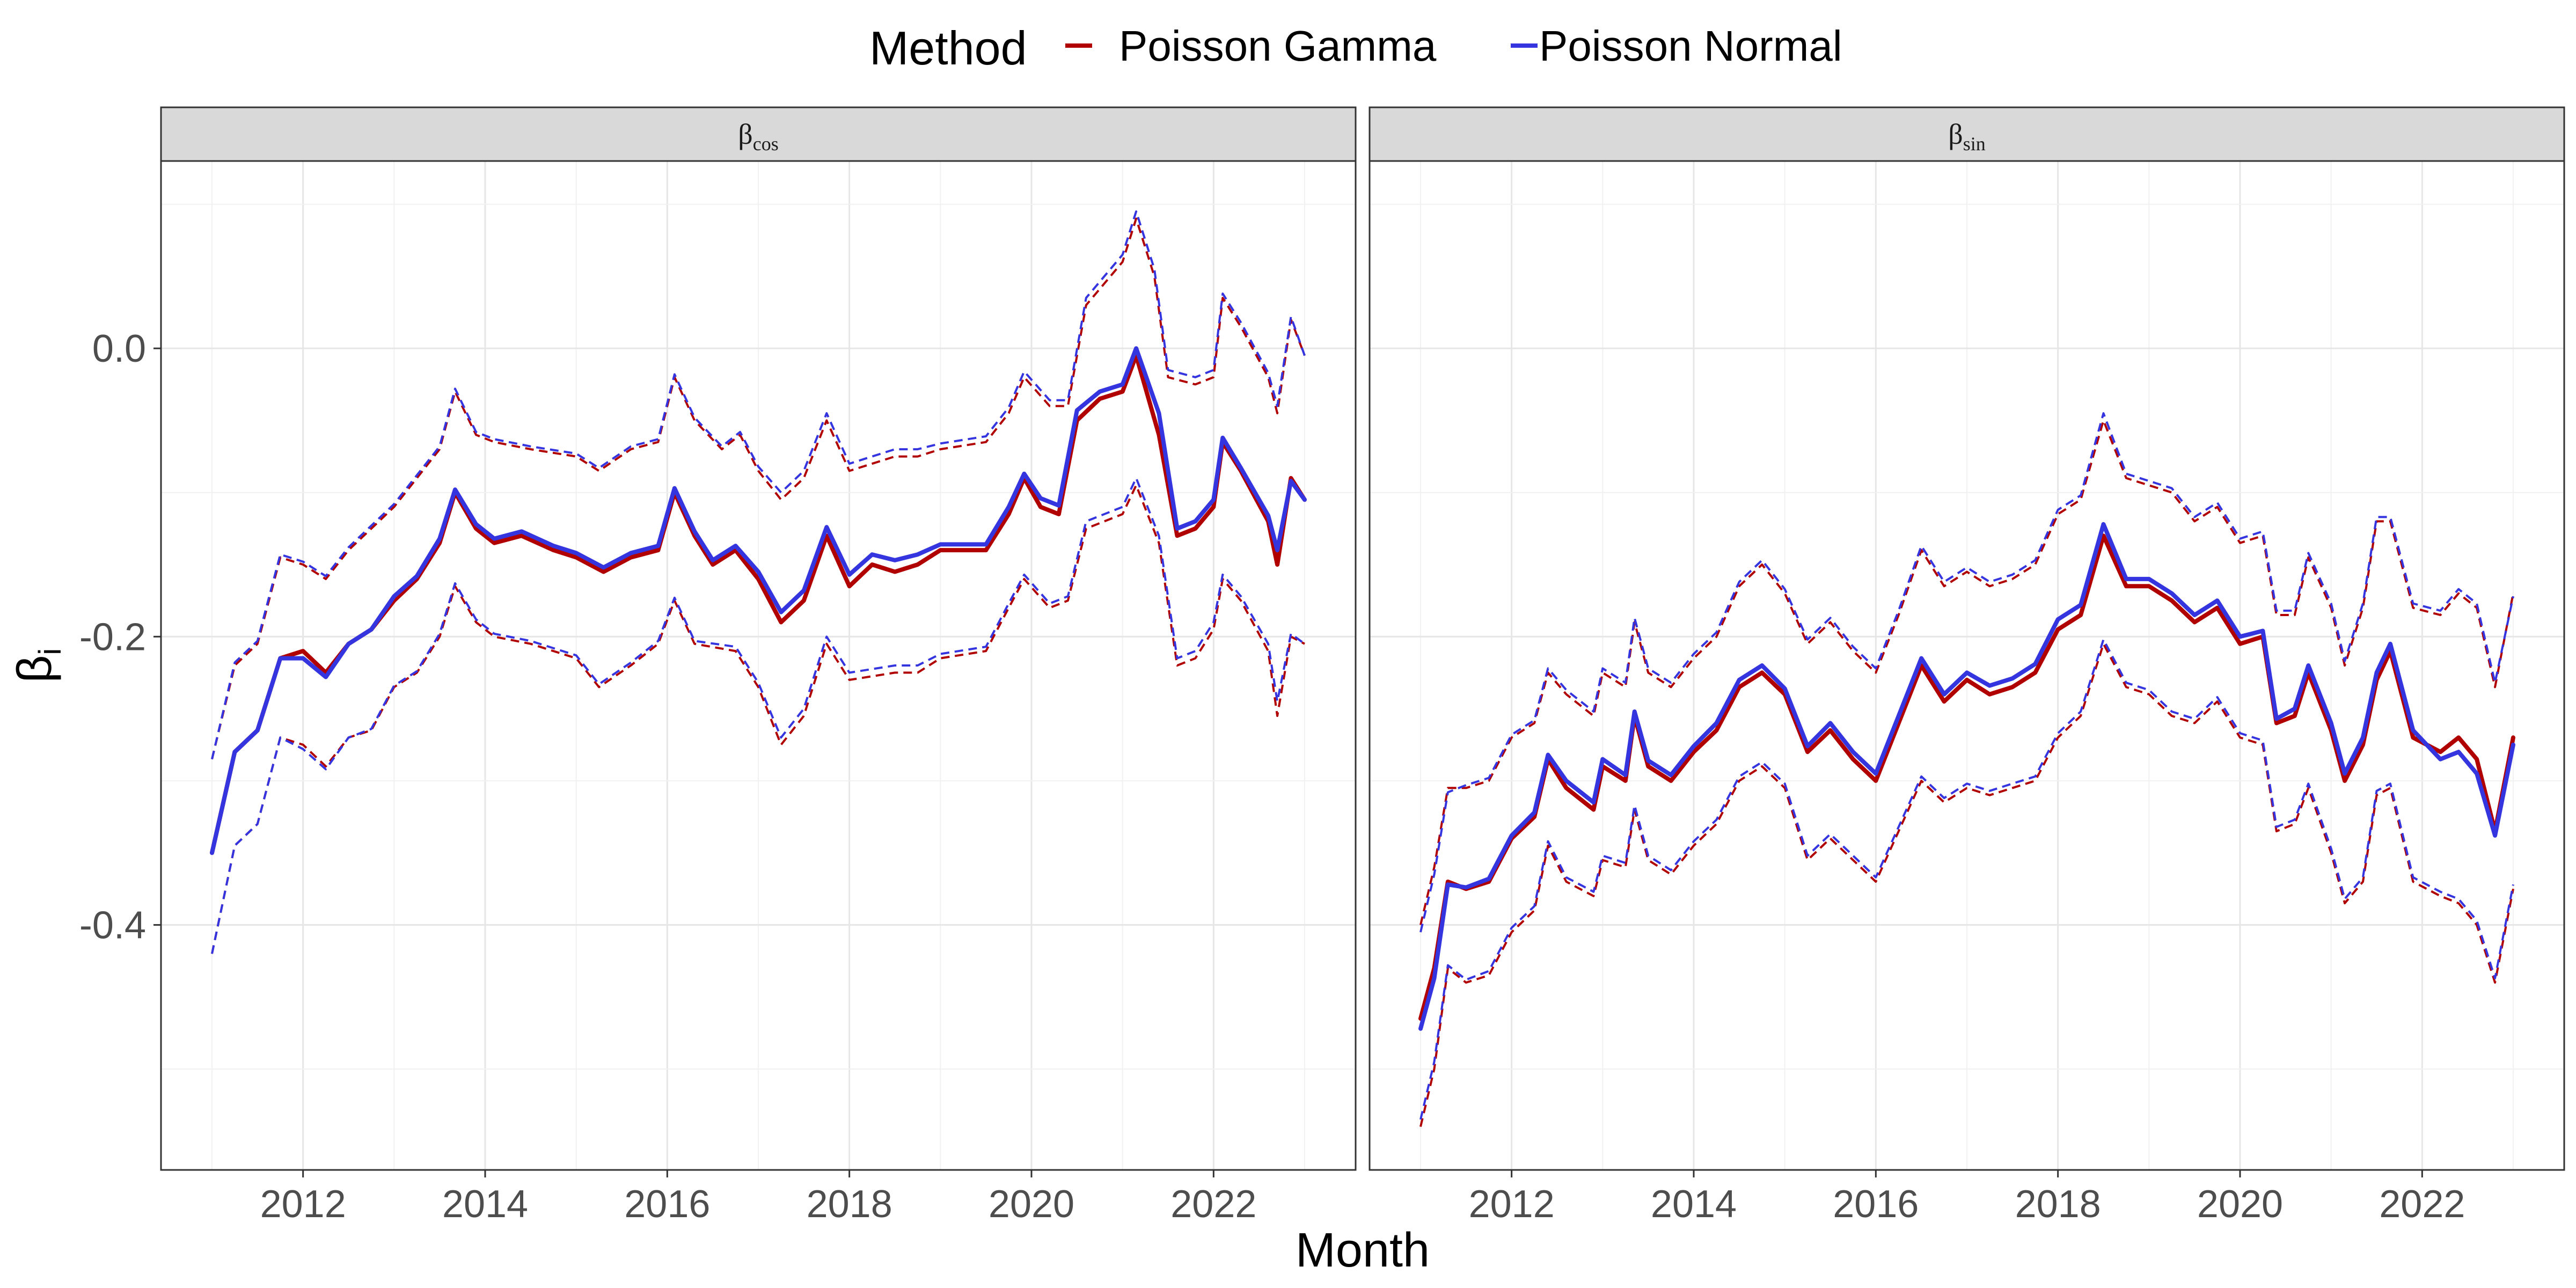 This screenshot has width=2576, height=1288. What do you see at coordinates (112, 637) in the screenshot?
I see `y-tick-label: -0.2` at bounding box center [112, 637].